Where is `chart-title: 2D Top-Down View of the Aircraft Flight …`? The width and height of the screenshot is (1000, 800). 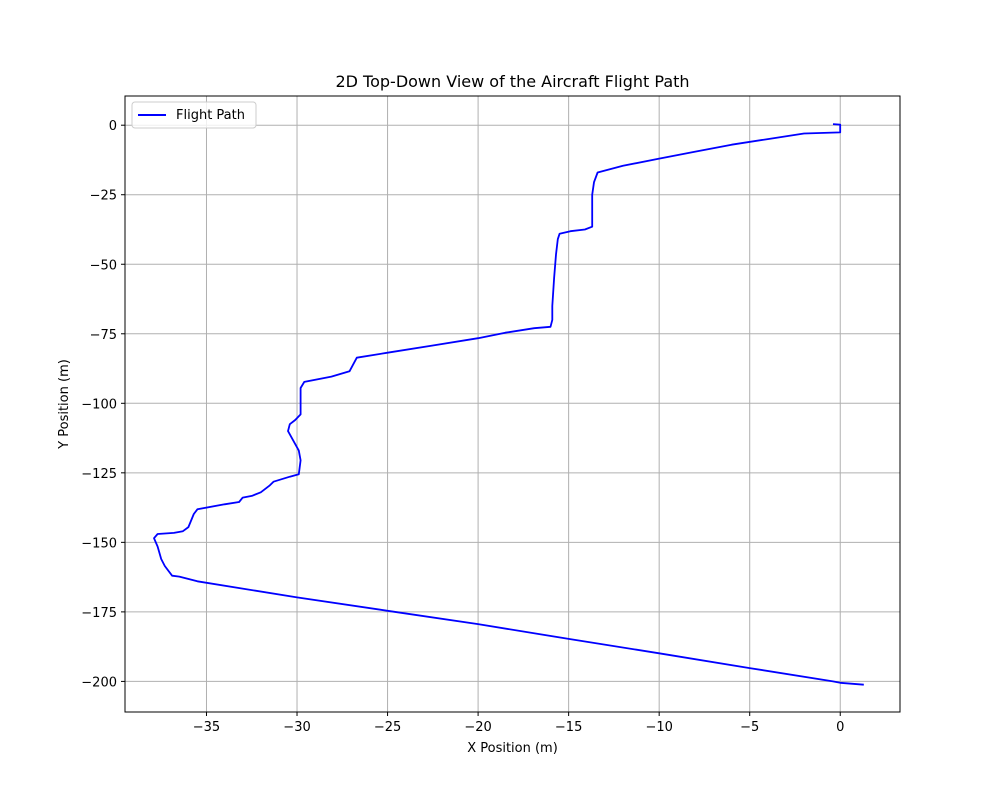 chart-title: 2D Top-Down View of the Aircraft Flight … is located at coordinates (512, 81).